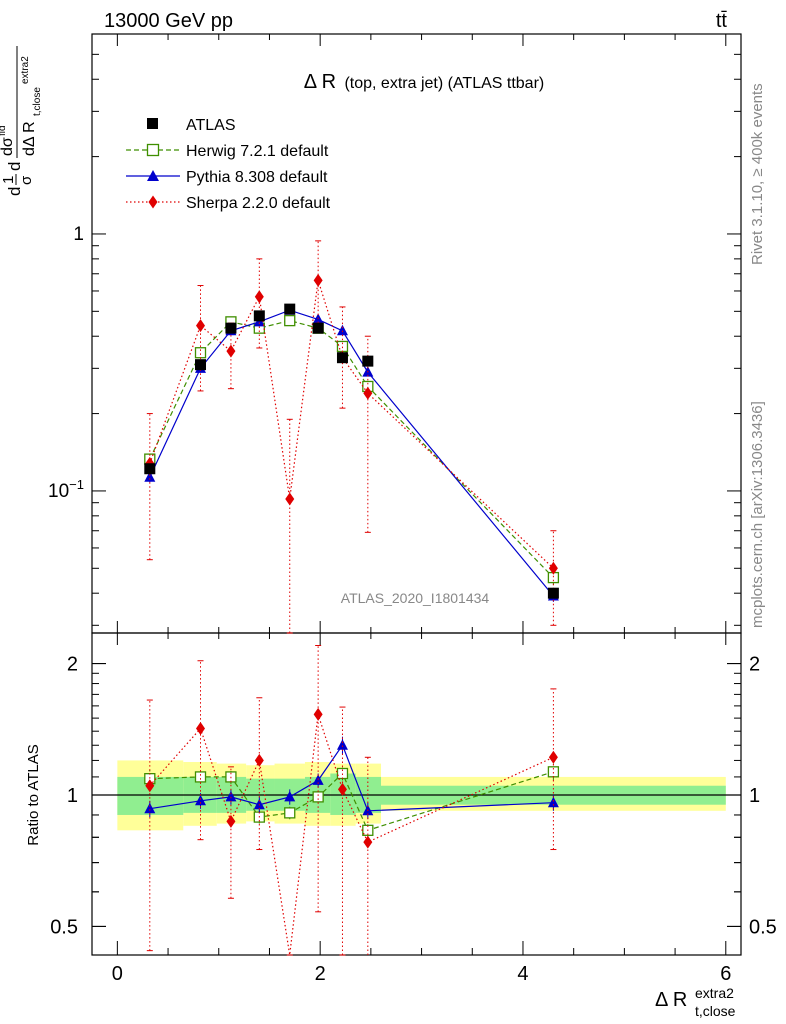 The width and height of the screenshot is (786, 1024). I want to click on legend-herwig-label: Herwig 7.2.1 default, so click(257, 151).